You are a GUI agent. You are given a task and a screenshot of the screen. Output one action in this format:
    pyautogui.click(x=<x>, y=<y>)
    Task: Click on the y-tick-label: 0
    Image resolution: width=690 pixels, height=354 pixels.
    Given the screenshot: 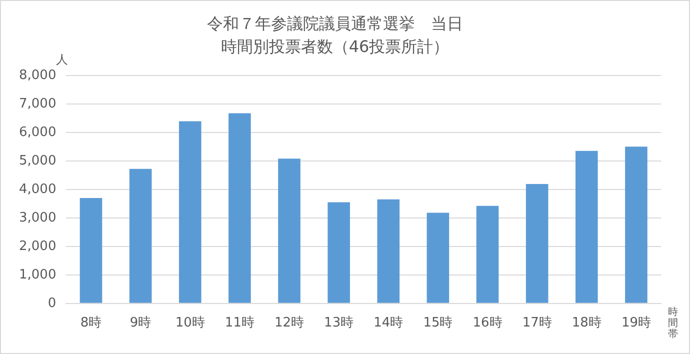 What is the action you would take?
    pyautogui.click(x=52, y=303)
    